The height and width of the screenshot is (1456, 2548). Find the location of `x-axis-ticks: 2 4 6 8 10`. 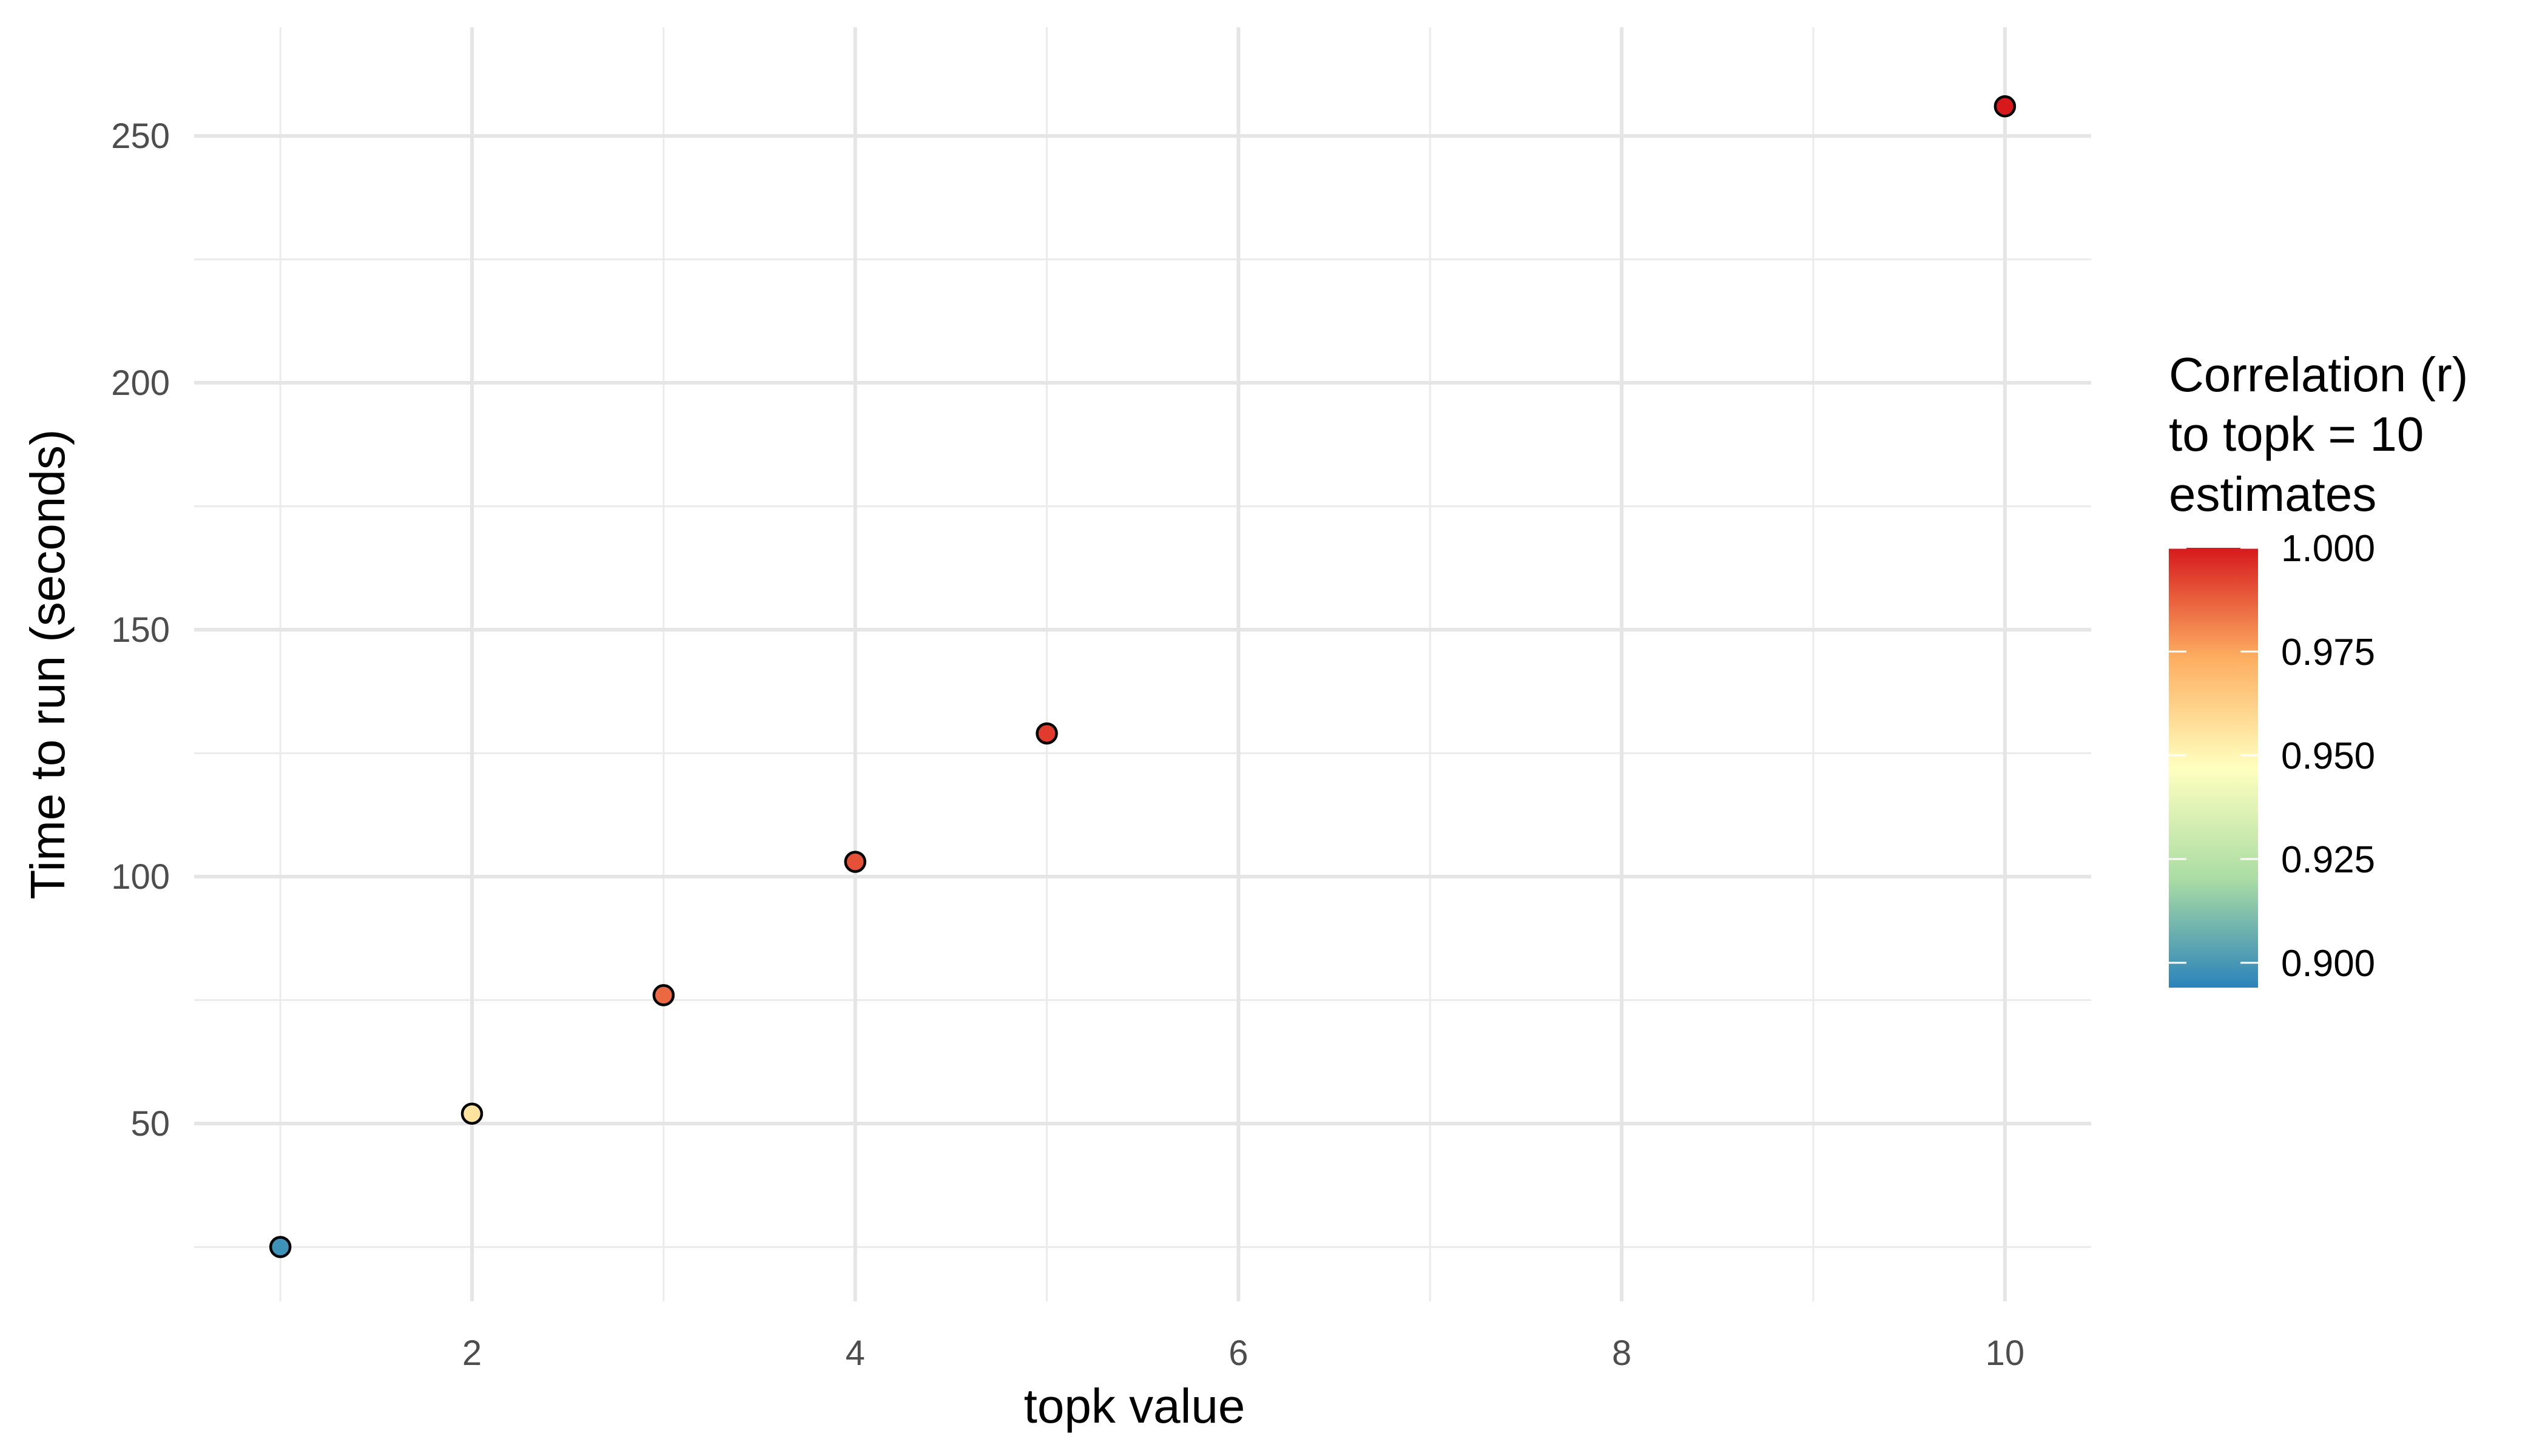

x-axis-ticks: 2 4 6 8 10 is located at coordinates (1243, 1353).